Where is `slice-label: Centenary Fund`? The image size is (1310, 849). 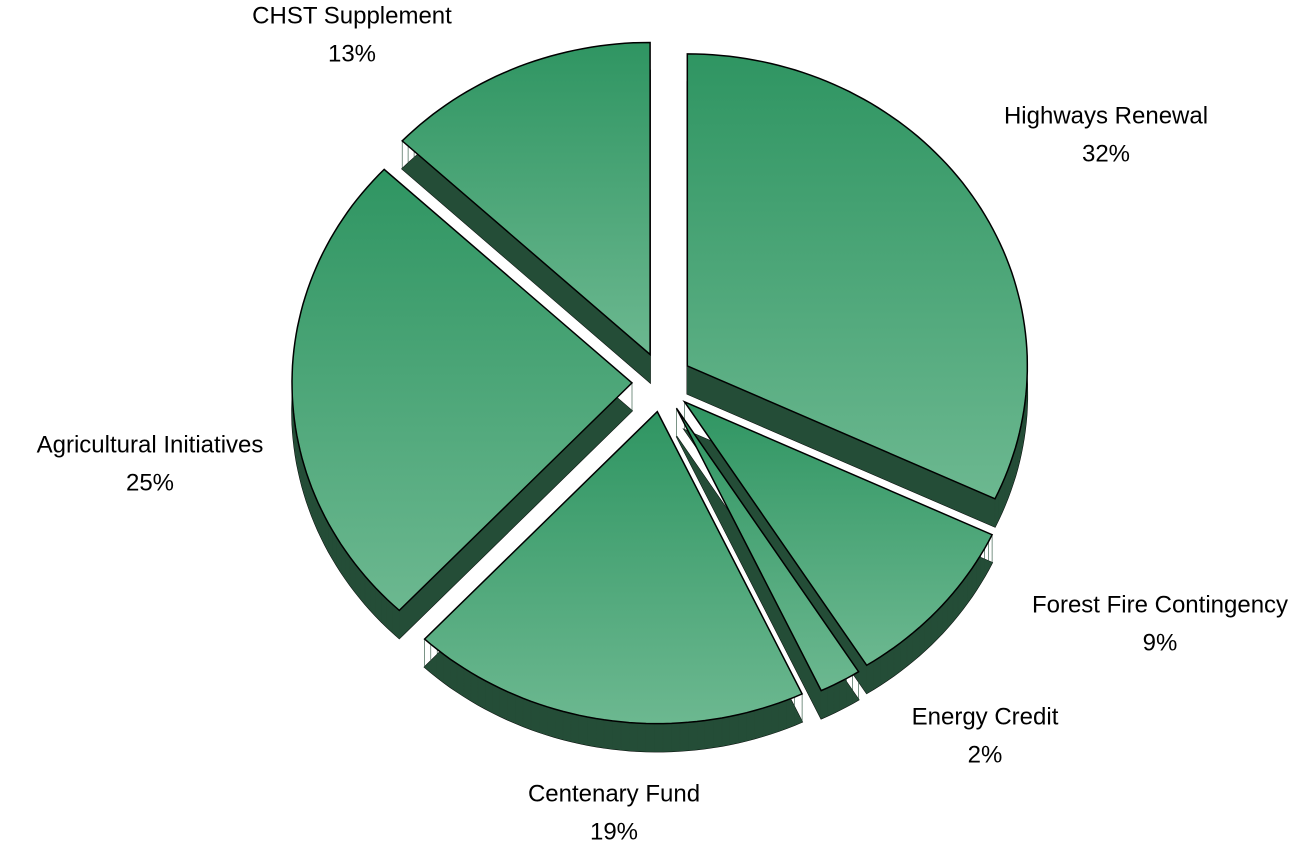 slice-label: Centenary Fund is located at coordinates (614, 793).